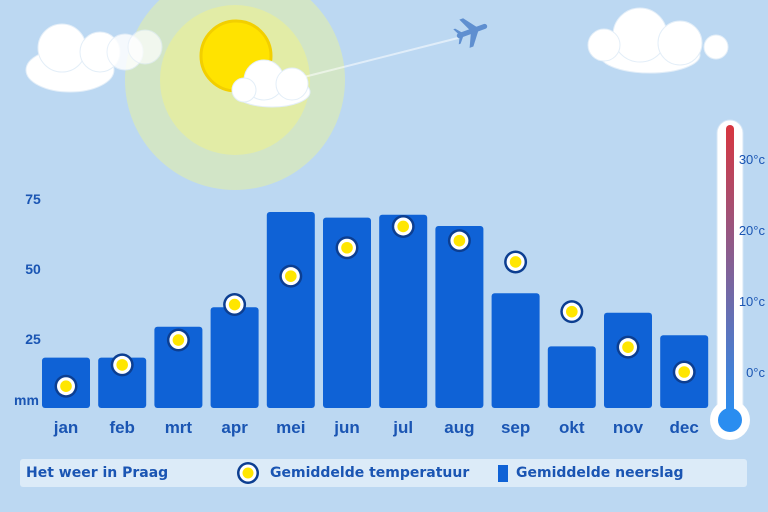 This screenshot has height=512, width=768. What do you see at coordinates (571, 377) in the screenshot?
I see `precipitation-bar-okt` at bounding box center [571, 377].